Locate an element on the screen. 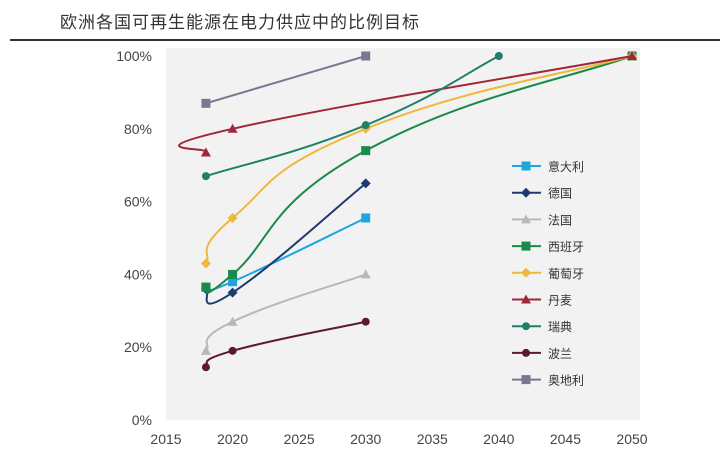 This screenshot has width=720, height=457. x-tick-label: 2045 is located at coordinates (565, 439).